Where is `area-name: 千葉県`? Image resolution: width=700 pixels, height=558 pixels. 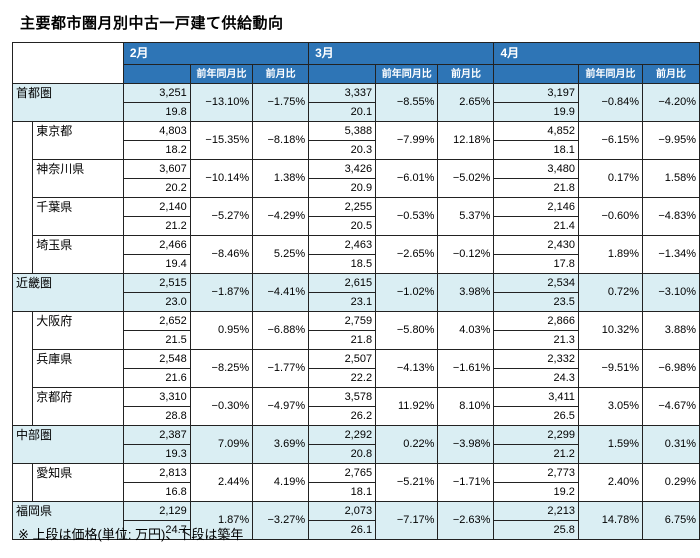
area-name: 千葉県 is located at coordinates (78, 216).